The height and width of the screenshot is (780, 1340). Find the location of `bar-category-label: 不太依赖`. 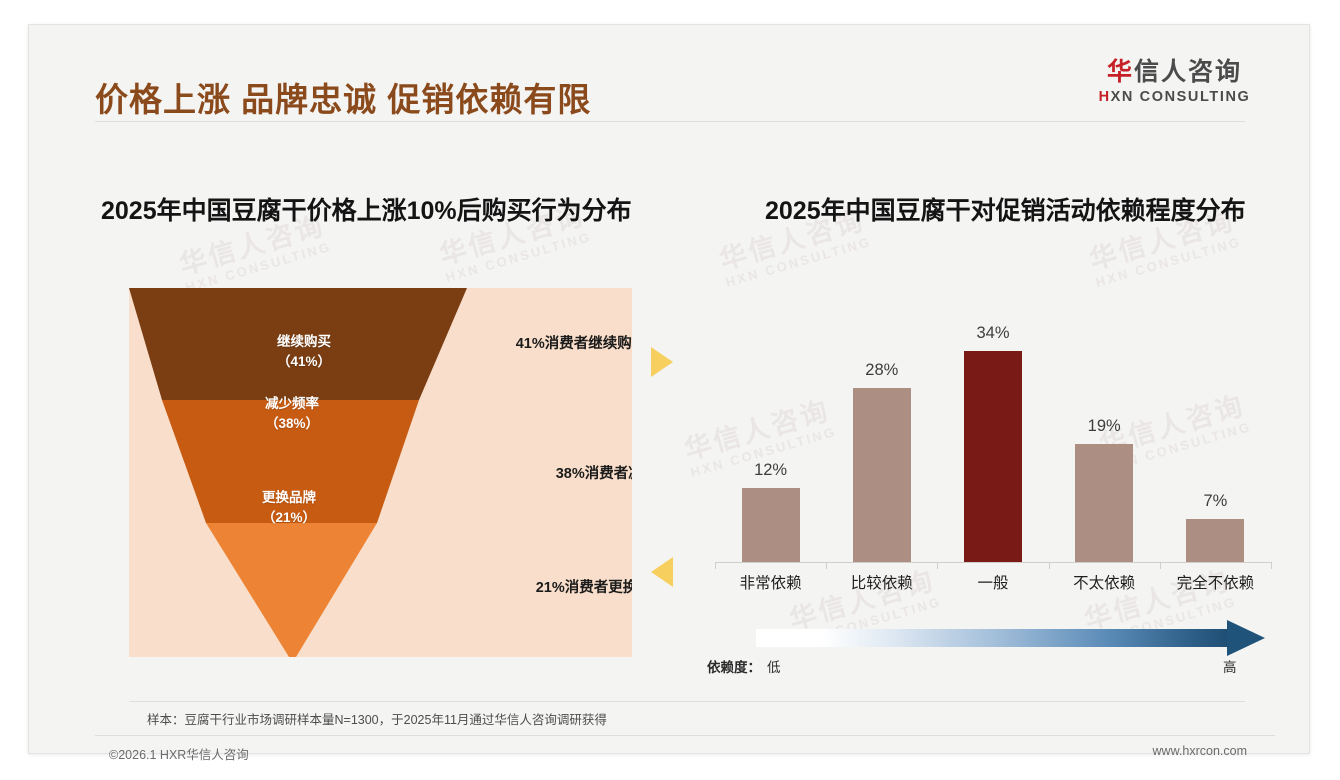

bar-category-label: 不太依赖 is located at coordinates (1104, 583).